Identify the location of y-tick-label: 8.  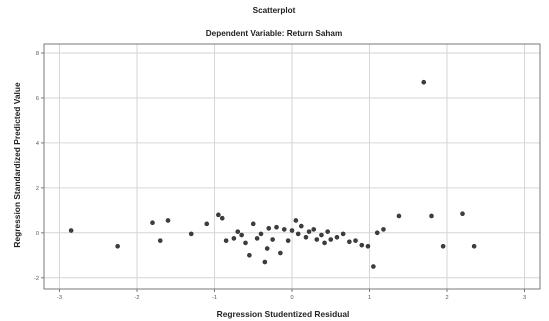
(37, 54).